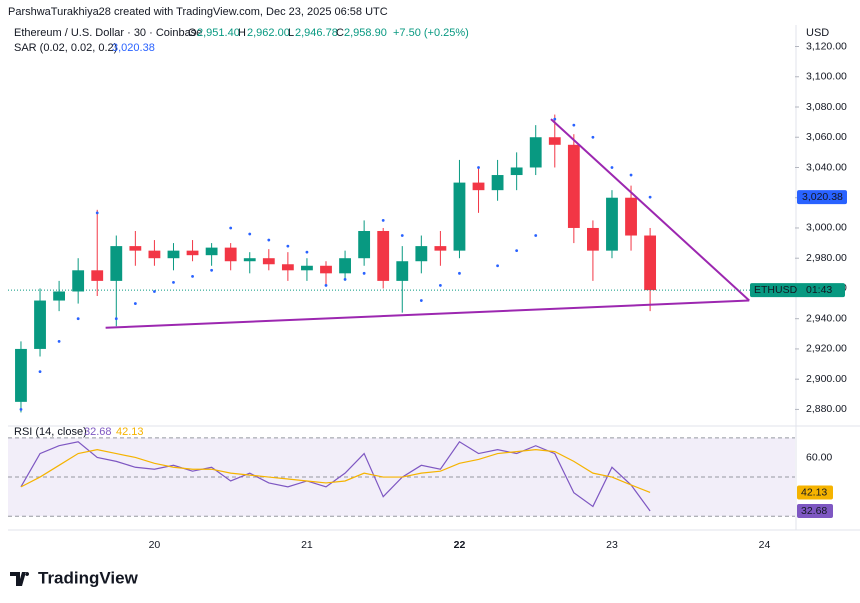 Image resolution: width=860 pixels, height=603 pixels. Describe the element at coordinates (291, 33) in the screenshot. I see `l-label: L` at that location.